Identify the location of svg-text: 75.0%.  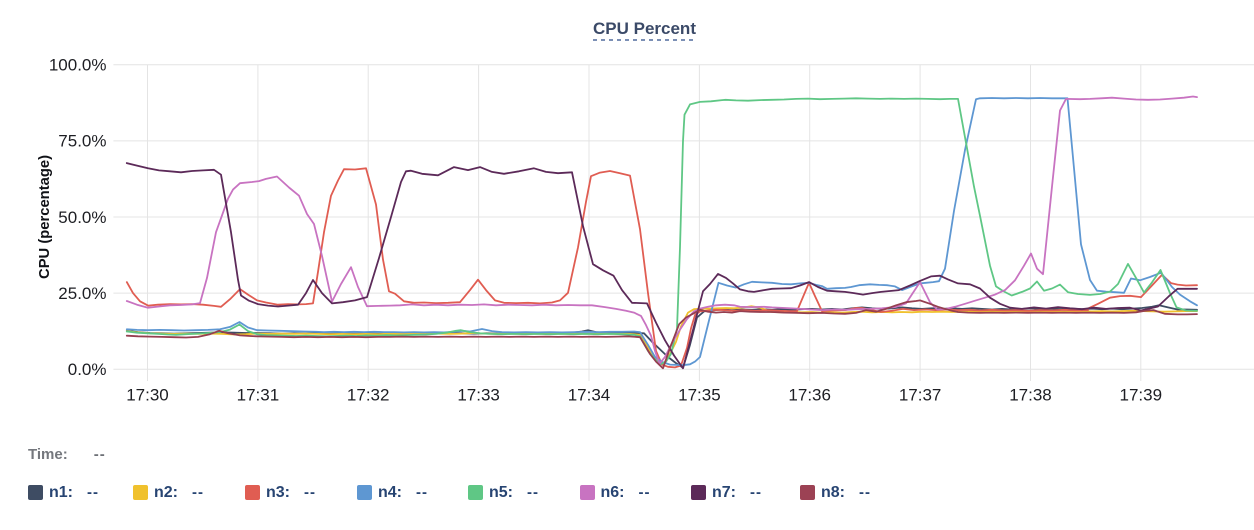
(82, 141).